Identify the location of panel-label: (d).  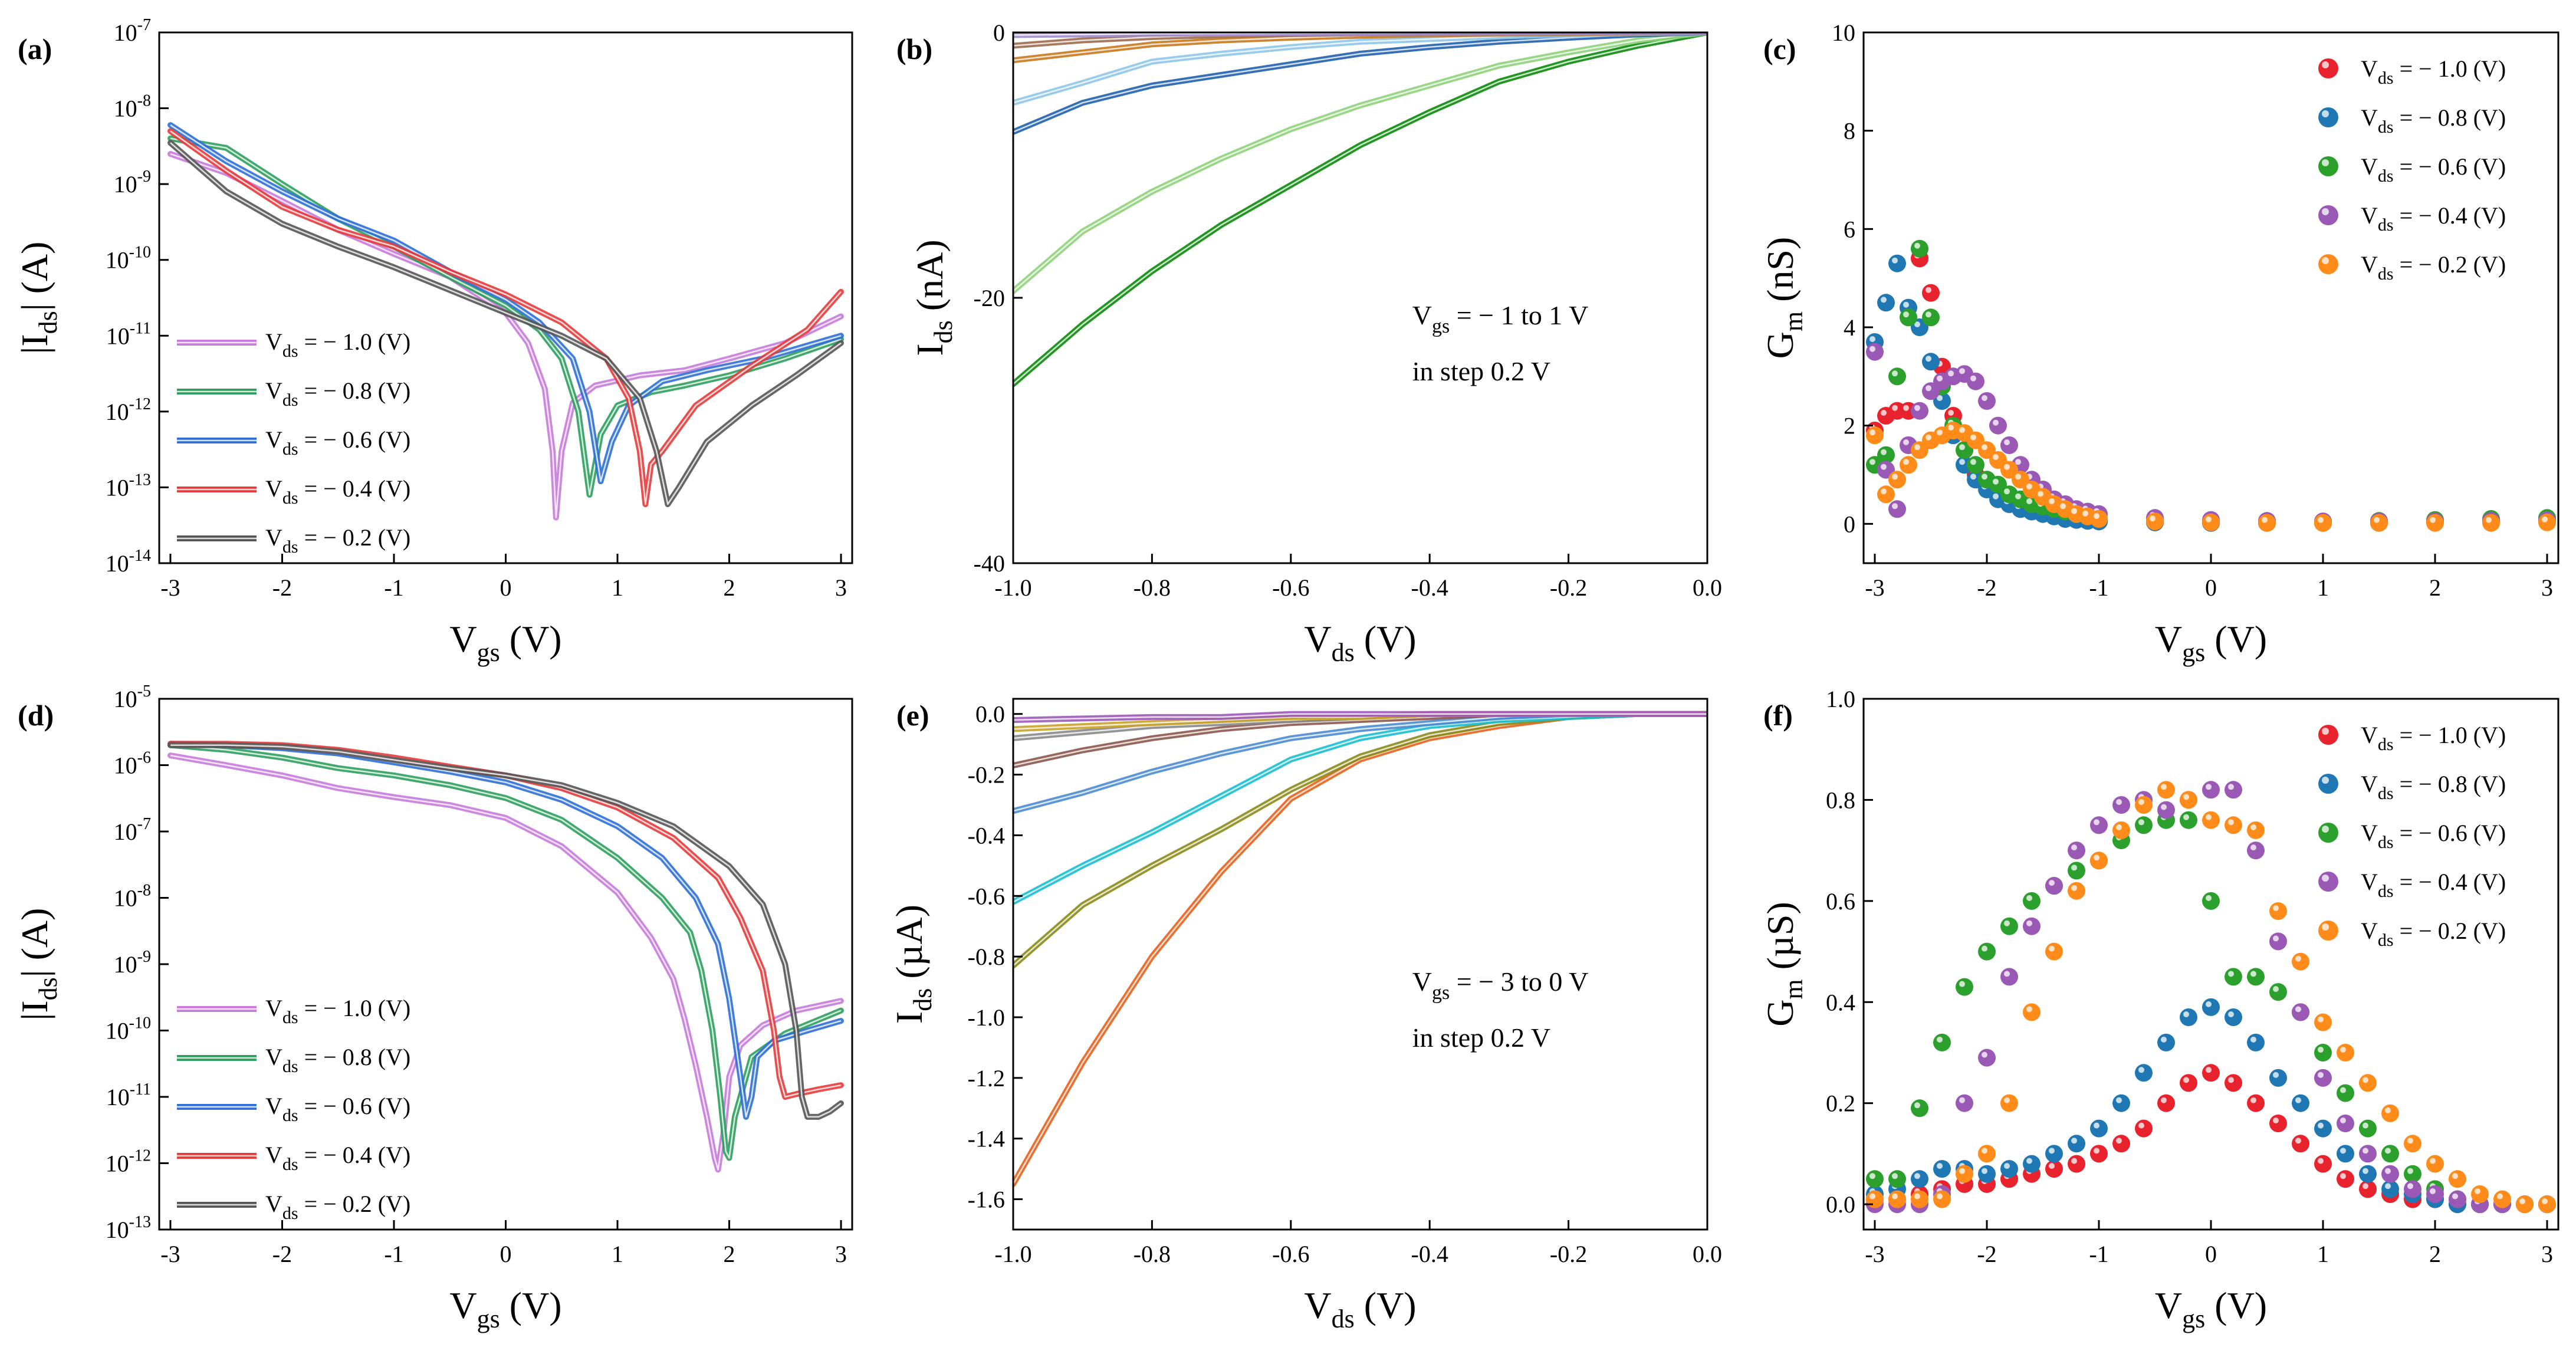
(36, 715).